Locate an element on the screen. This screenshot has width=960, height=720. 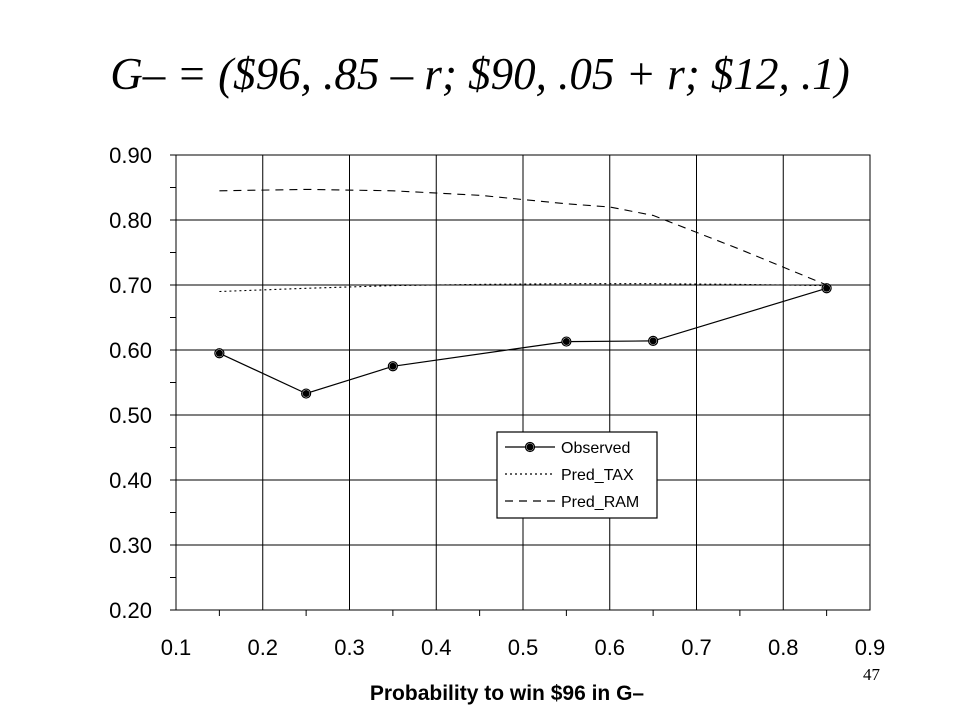
legend: Observed Pred_TAX Pred_RAM is located at coordinates (577, 475).